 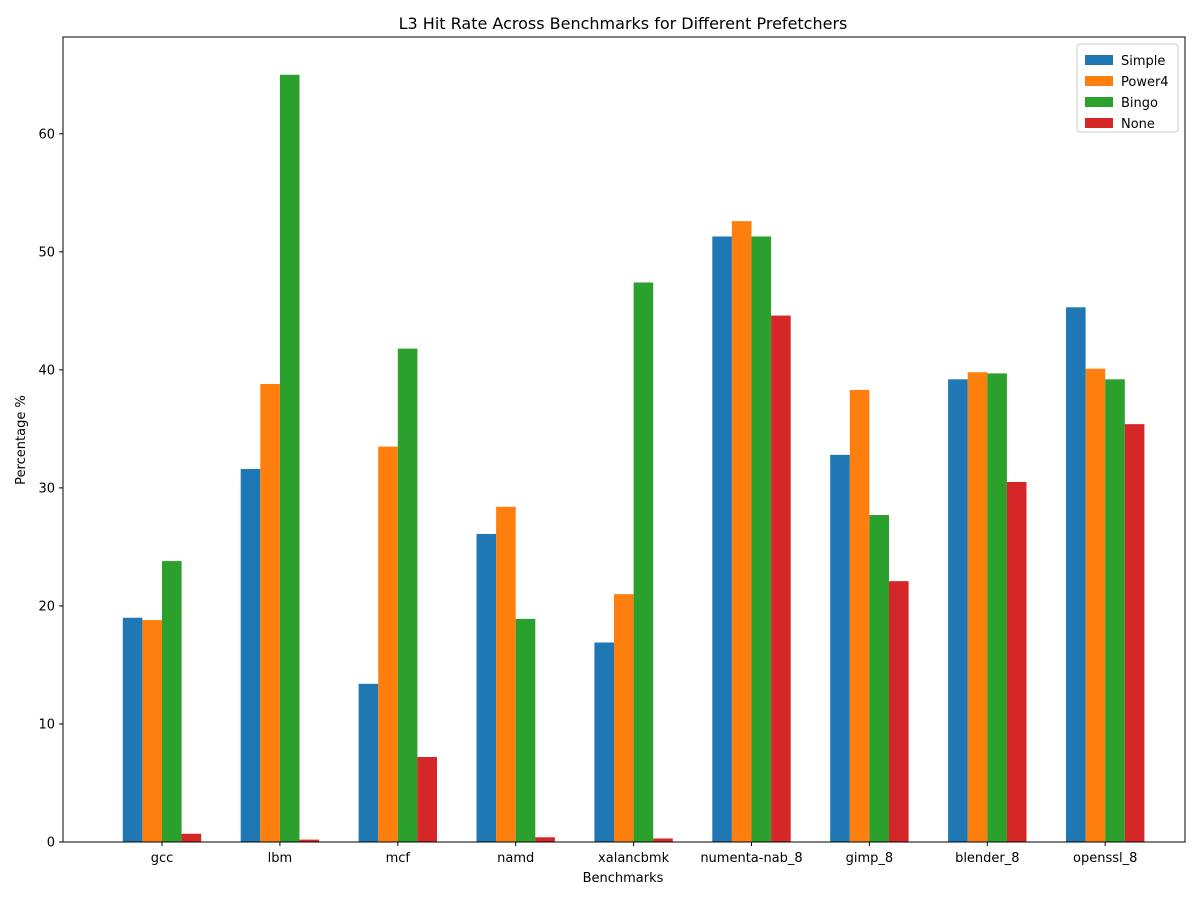 I want to click on legend-label-none: None, so click(x=1138, y=124).